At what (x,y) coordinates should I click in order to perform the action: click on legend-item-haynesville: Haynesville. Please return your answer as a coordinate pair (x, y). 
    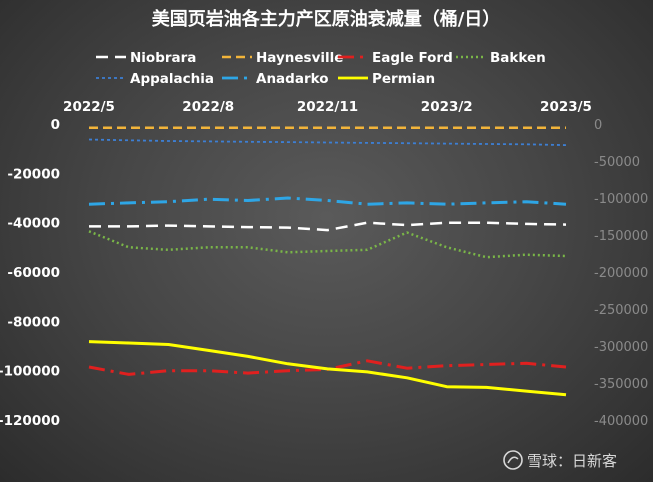
    Looking at the image, I should click on (282, 58).